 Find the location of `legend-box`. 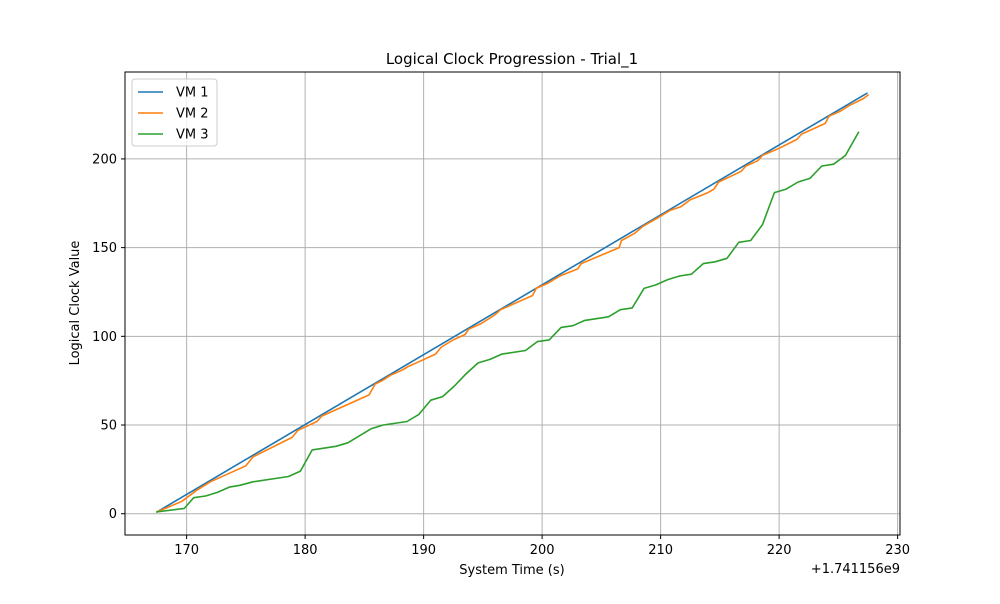

legend-box is located at coordinates (174, 112).